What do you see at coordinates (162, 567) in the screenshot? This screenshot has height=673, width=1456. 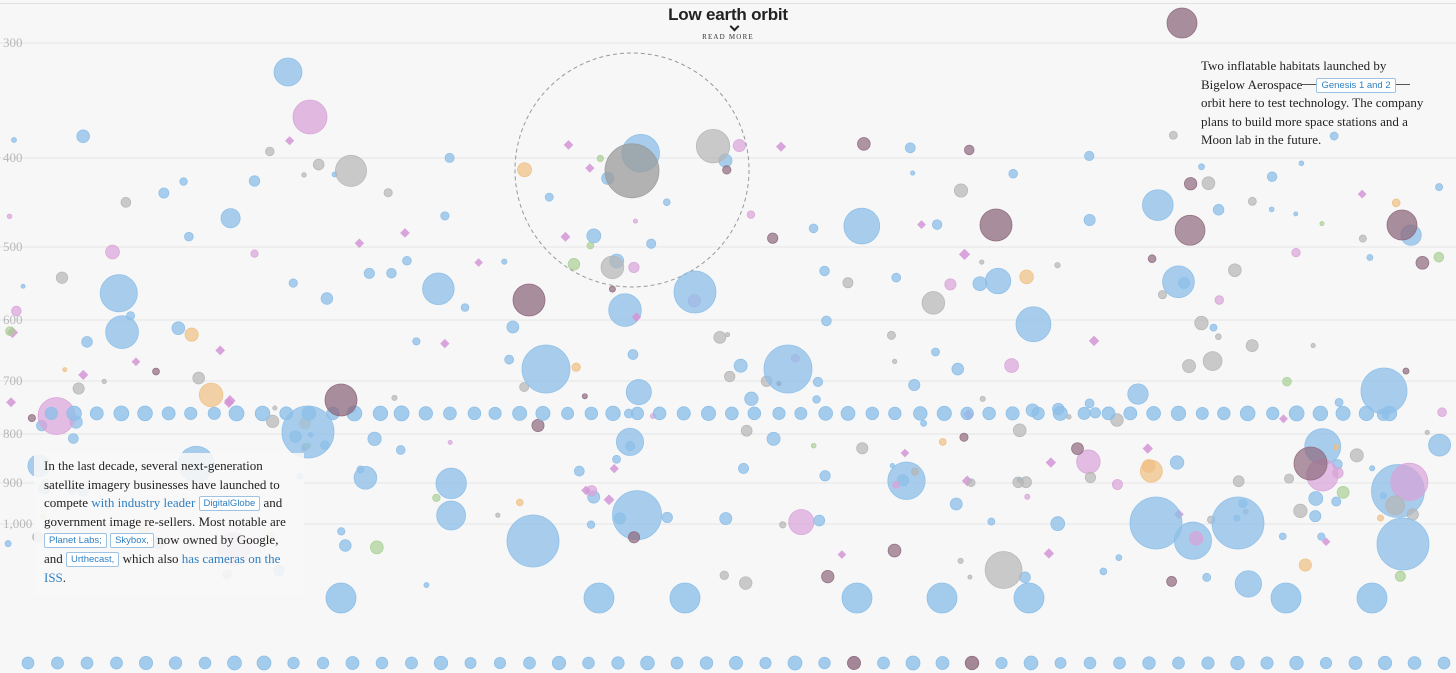 I see `iss-cameras-link: has cameras on the ISS` at bounding box center [162, 567].